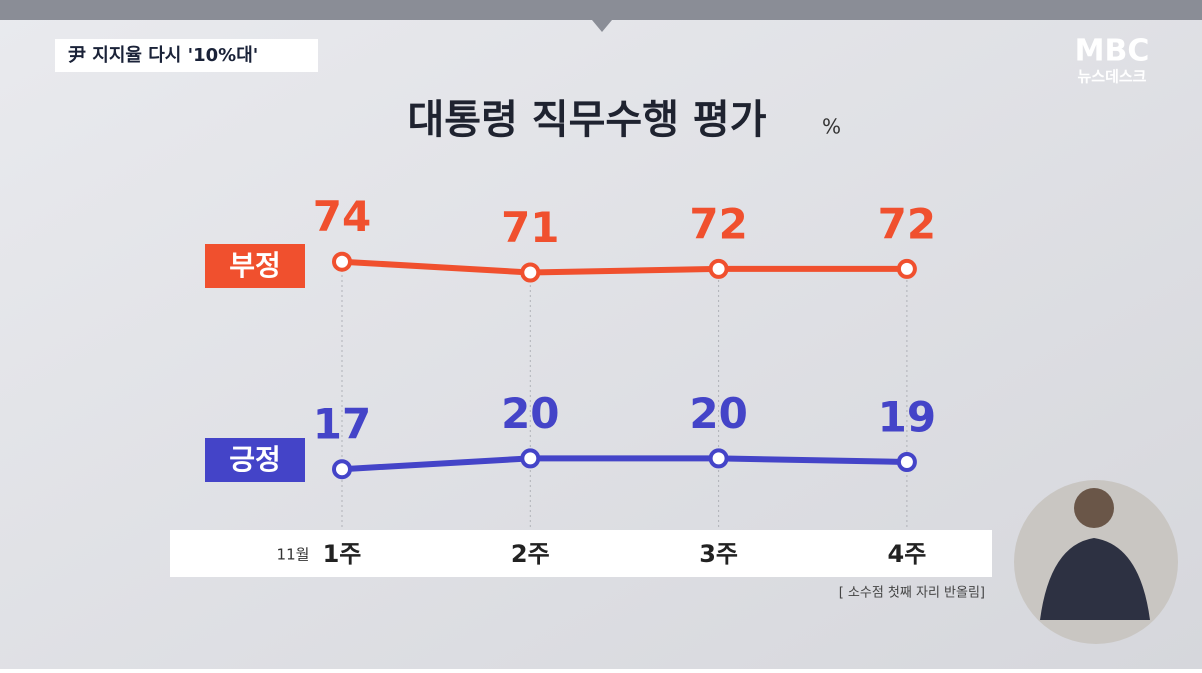 Image resolution: width=1202 pixels, height=673 pixels. I want to click on x-tick-label: 4주, so click(907, 554).